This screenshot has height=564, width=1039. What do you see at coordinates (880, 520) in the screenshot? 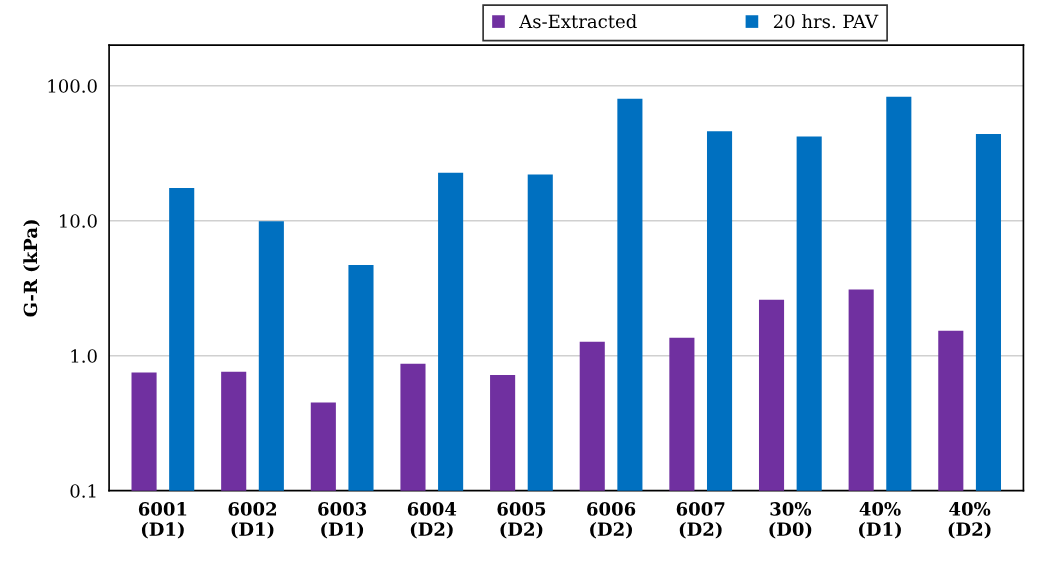
I see `x-tick-label: 40% (D1)` at bounding box center [880, 520].